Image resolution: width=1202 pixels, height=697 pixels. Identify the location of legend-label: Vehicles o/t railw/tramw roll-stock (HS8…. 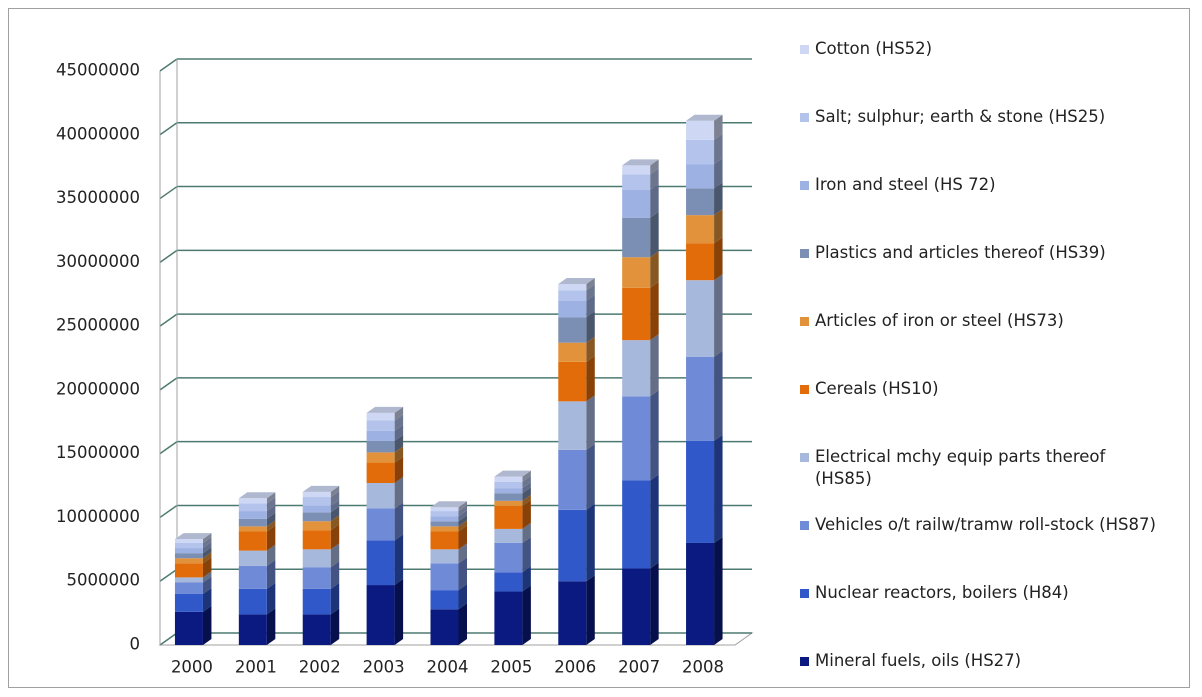
(985, 524).